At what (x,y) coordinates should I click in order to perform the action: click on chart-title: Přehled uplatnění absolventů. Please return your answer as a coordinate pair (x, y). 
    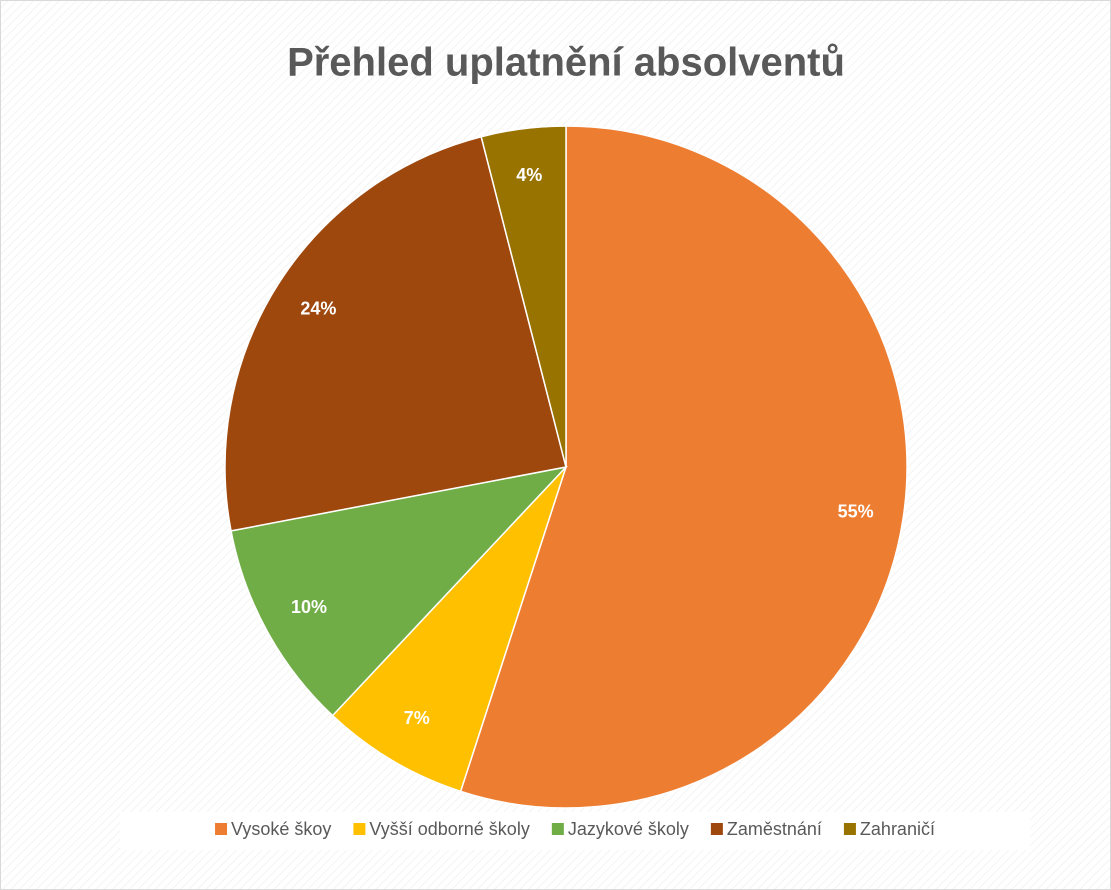
    Looking at the image, I should click on (566, 63).